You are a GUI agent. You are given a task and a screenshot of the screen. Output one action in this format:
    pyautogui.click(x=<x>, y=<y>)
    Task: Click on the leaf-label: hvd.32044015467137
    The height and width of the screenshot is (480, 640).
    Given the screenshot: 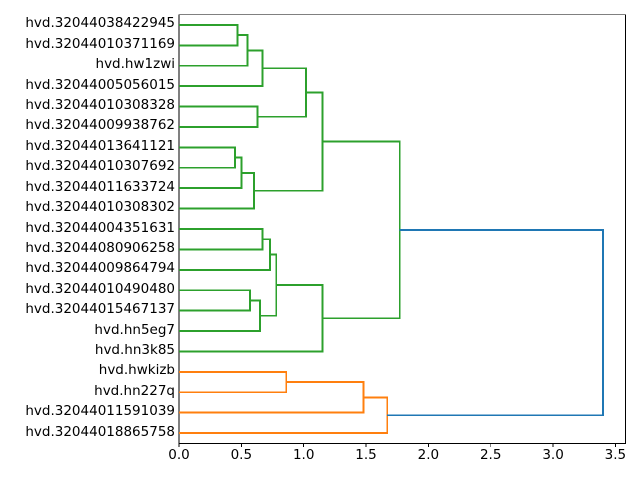 What is the action you would take?
    pyautogui.click(x=100, y=309)
    